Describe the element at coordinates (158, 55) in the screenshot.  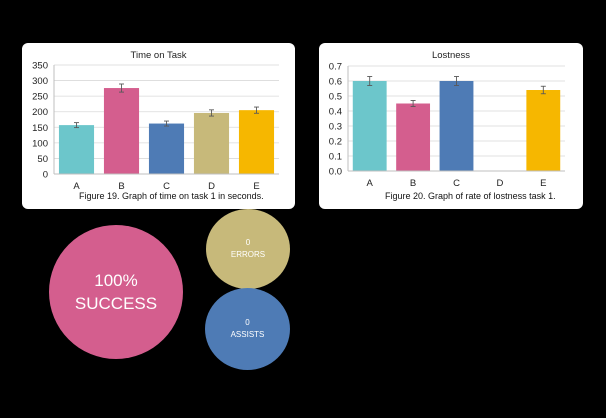
I see `chart-title: Time on Task` at that location.